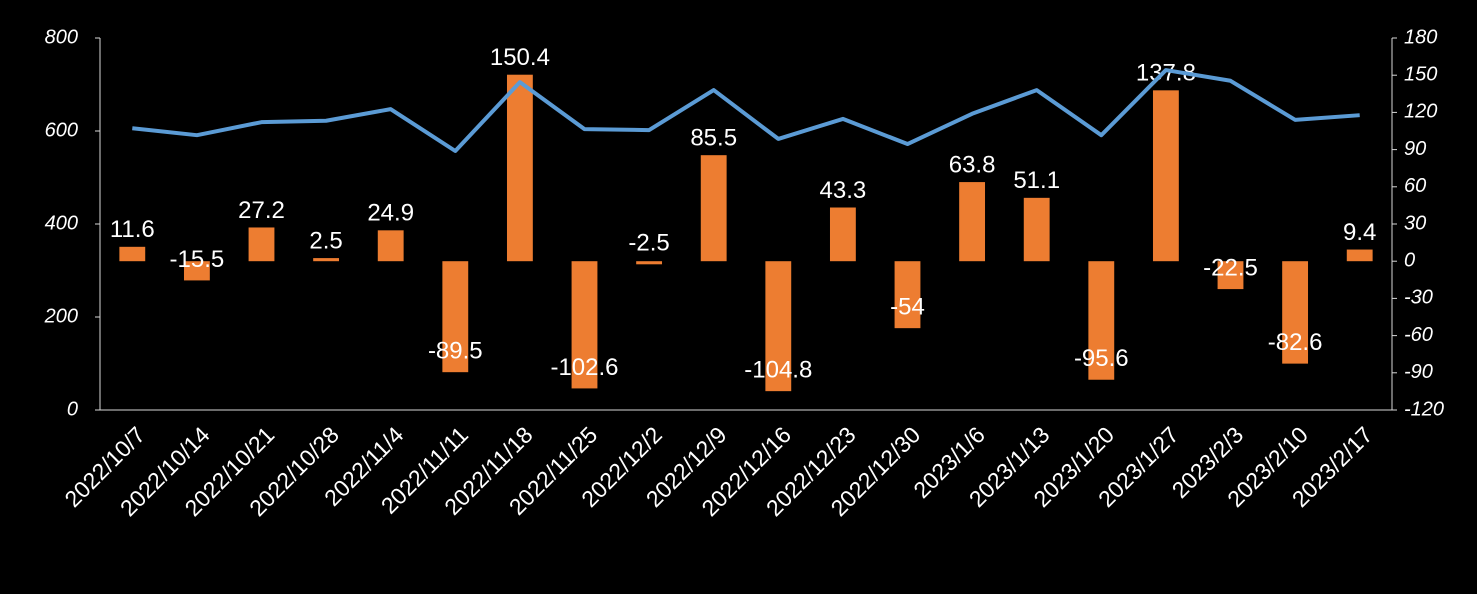  What do you see at coordinates (1359, 232) in the screenshot?
I see `data-label: 9.4` at bounding box center [1359, 232].